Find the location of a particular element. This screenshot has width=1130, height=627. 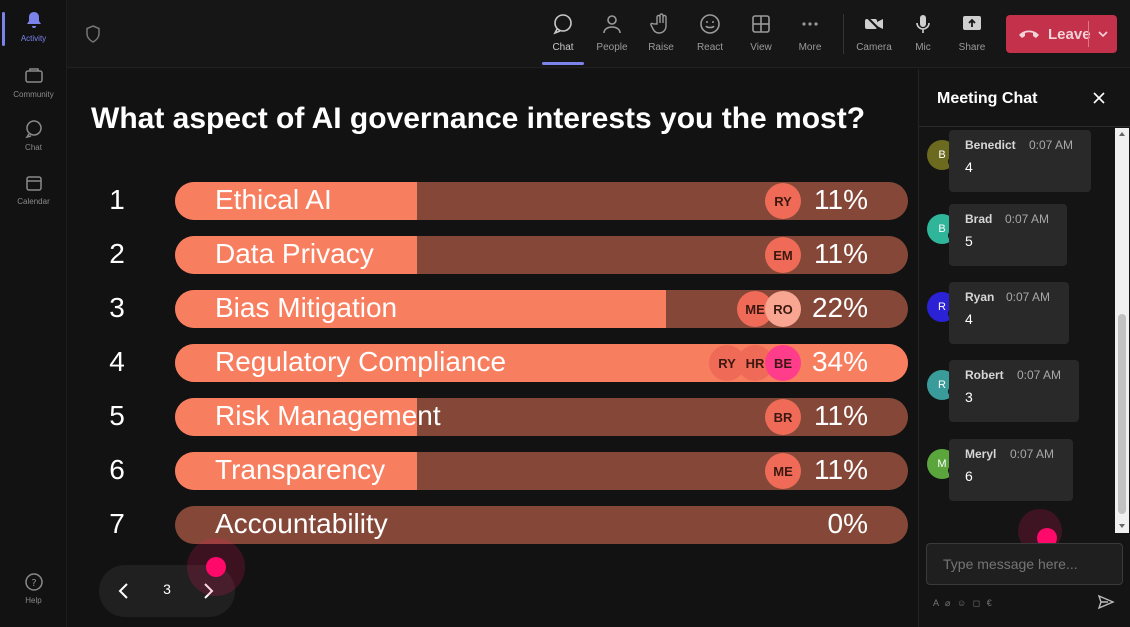

option-number: 2 is located at coordinates (117, 253).